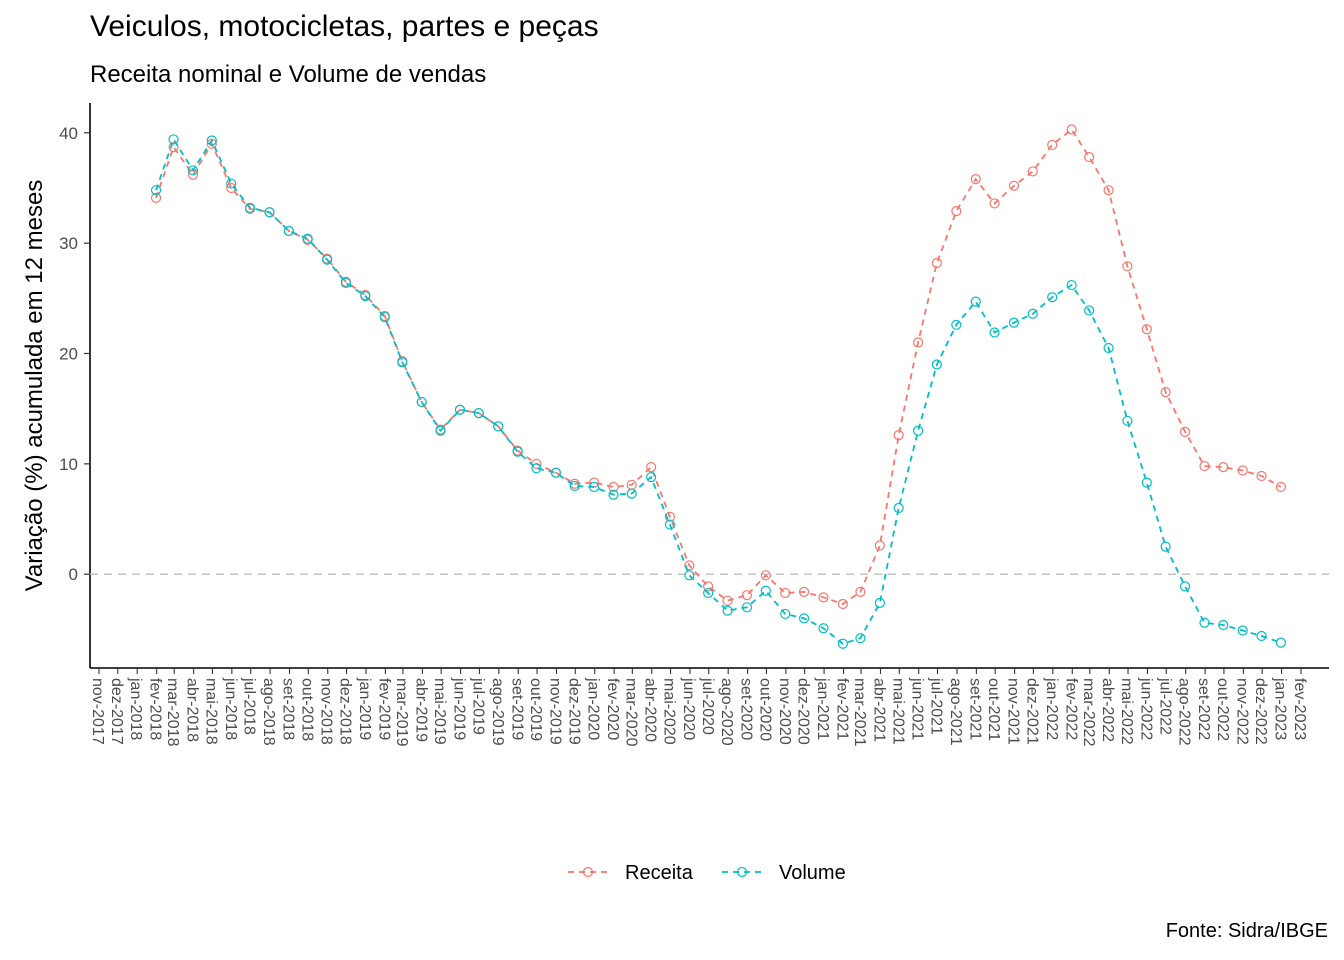 This screenshot has height=960, width=1344. I want to click on x-tick-label: dez-2018, so click(345, 711).